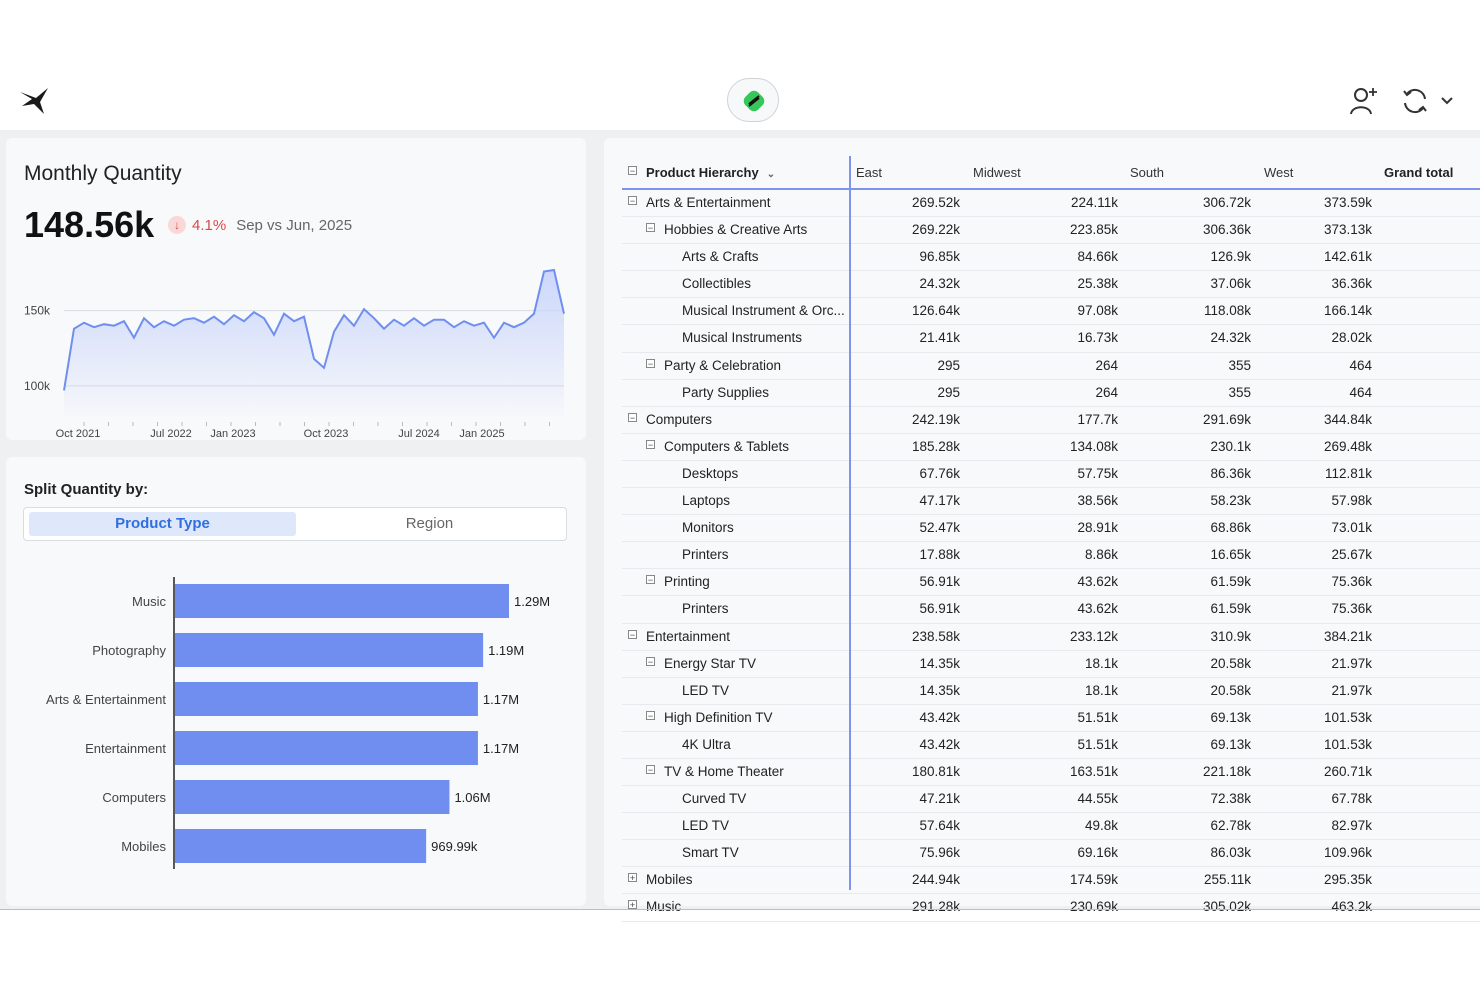 The image size is (1480, 987). What do you see at coordinates (1447, 101) in the screenshot?
I see `chevron-down-icon` at bounding box center [1447, 101].